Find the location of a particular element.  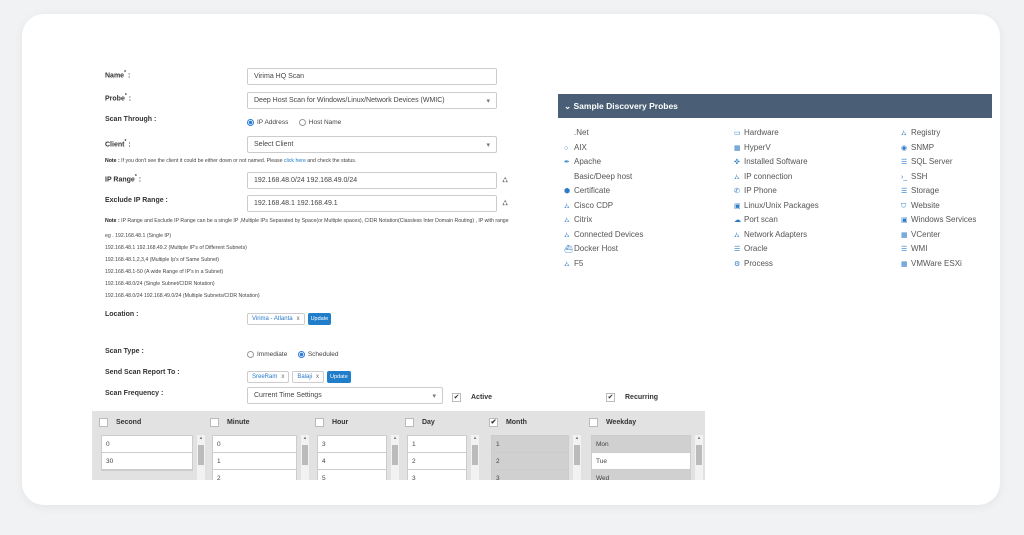

probe-item: .Net is located at coordinates (576, 132).